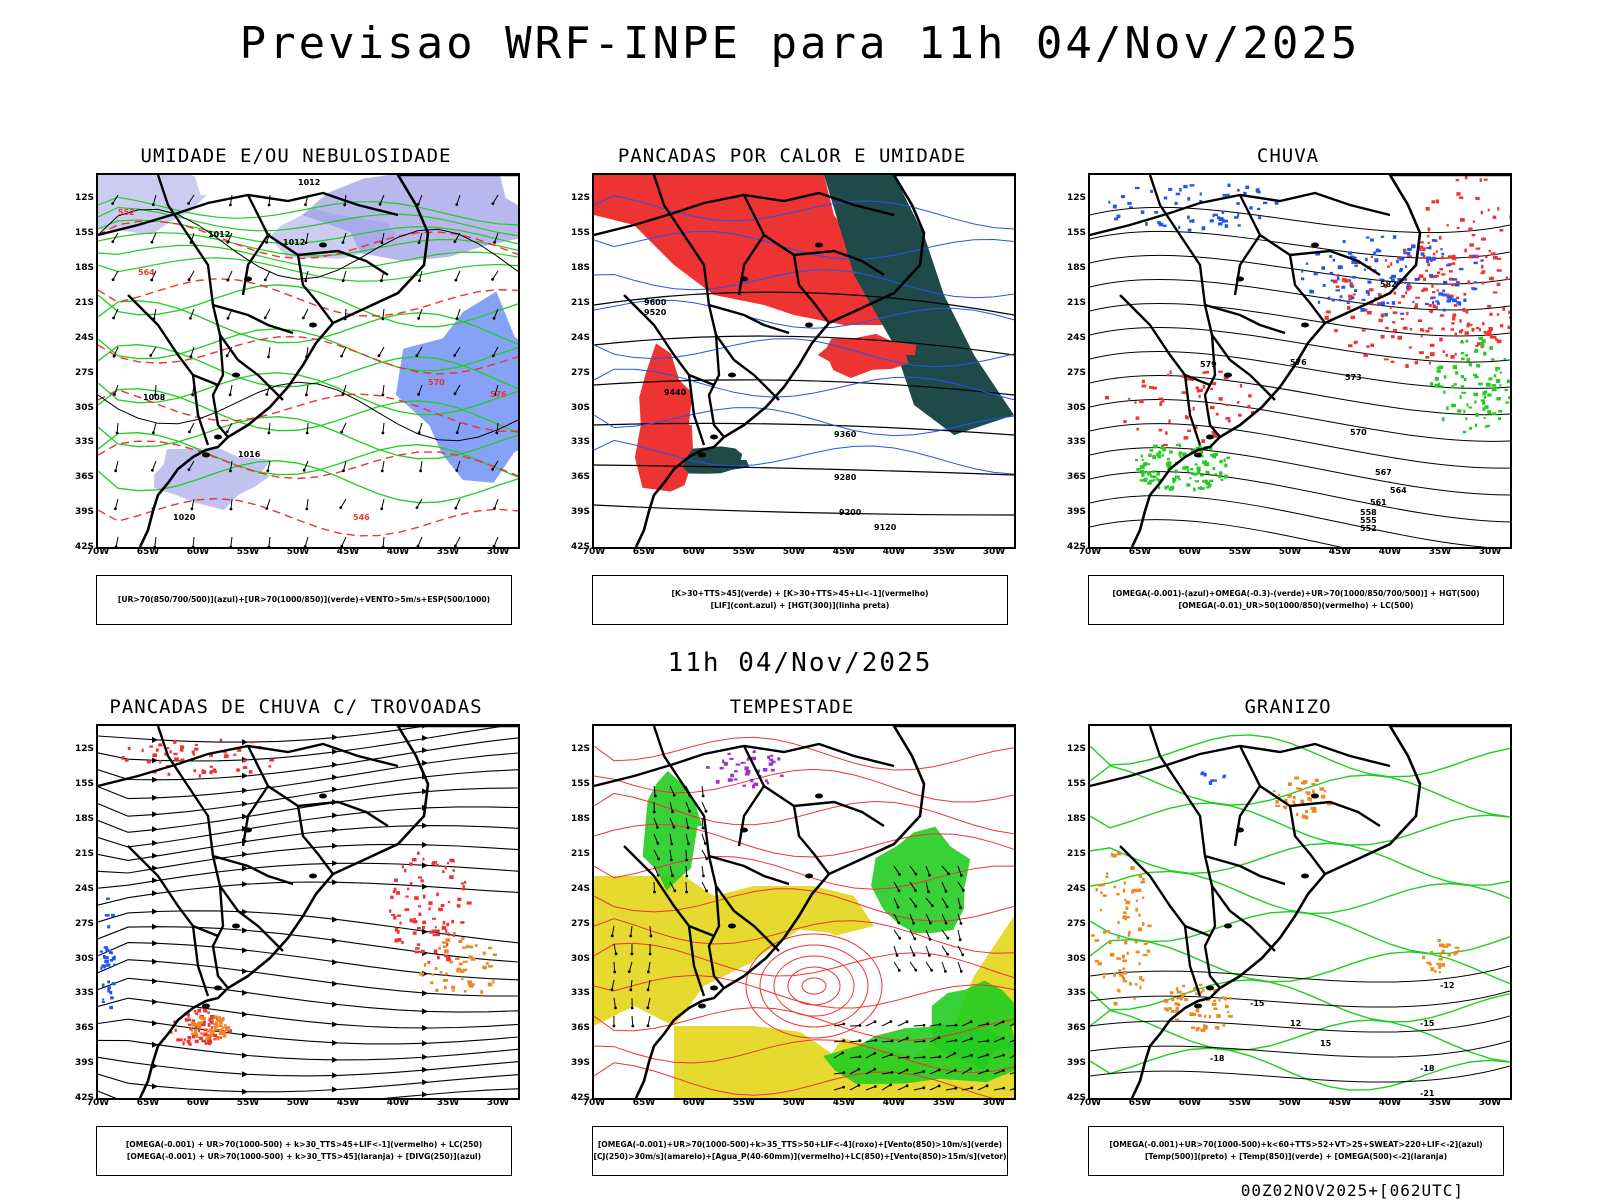  I want to click on pressure-contour-red, so click(804, 905).